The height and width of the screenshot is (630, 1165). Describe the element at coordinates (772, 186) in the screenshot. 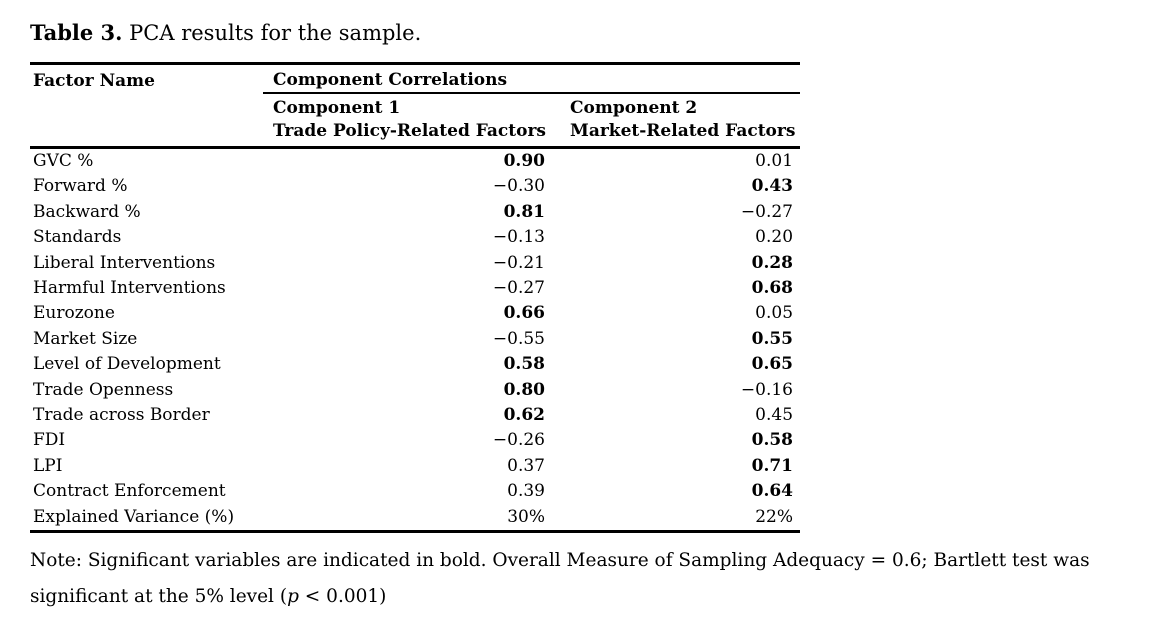

I see `component2-value-cell: 0.43` at that location.